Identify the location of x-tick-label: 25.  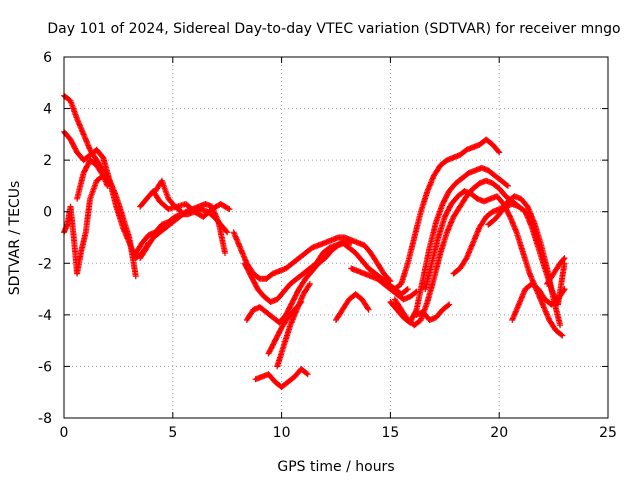
(608, 433).